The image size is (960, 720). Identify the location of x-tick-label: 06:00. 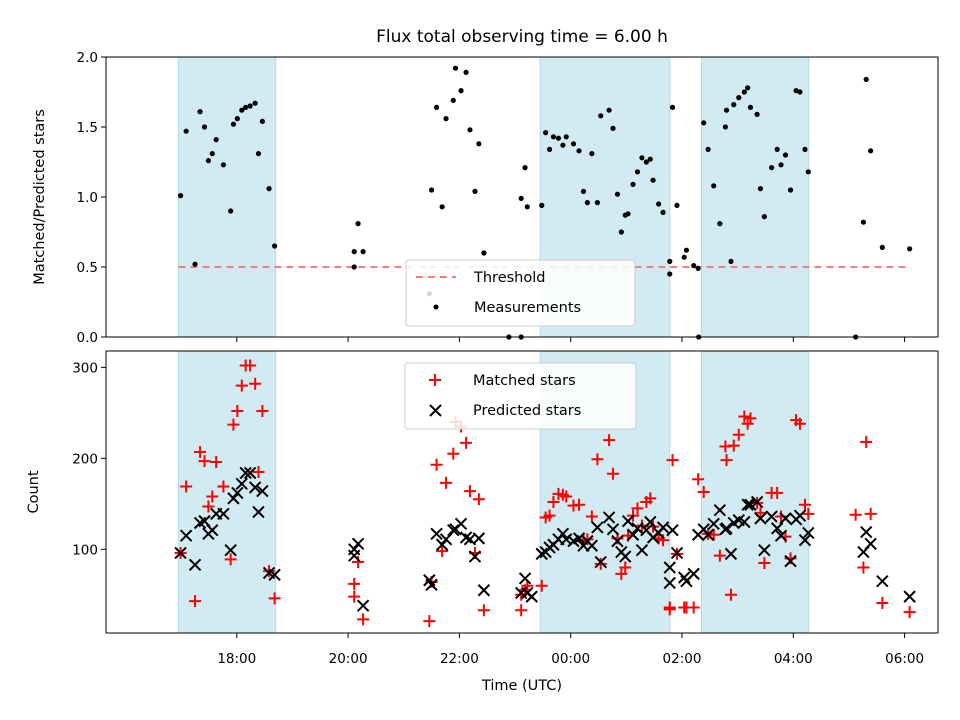
(904, 659).